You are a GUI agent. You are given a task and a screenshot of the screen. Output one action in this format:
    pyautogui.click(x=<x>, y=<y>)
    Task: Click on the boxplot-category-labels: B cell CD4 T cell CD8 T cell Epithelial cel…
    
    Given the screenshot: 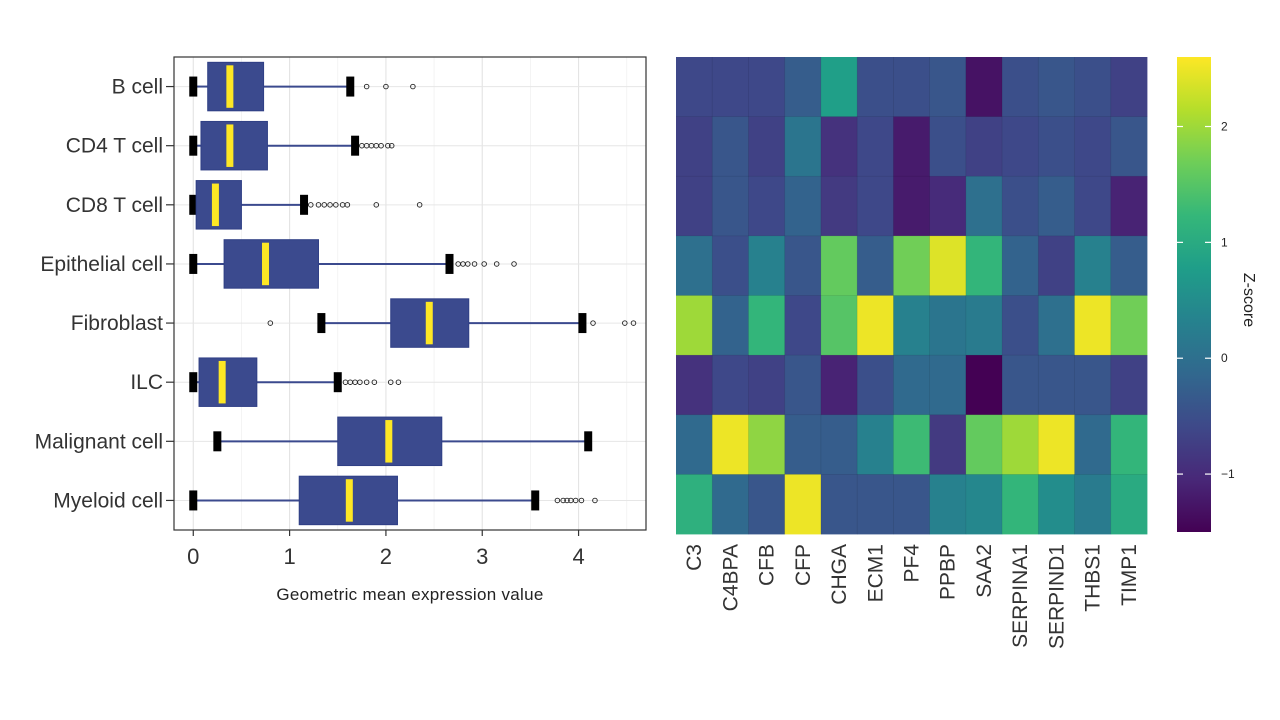 What is the action you would take?
    pyautogui.click(x=104, y=294)
    